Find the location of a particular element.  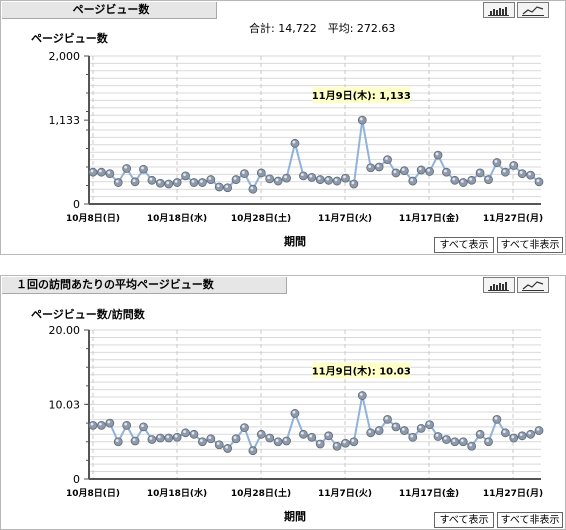

x-tick-label: 10月18日(水) is located at coordinates (177, 218).